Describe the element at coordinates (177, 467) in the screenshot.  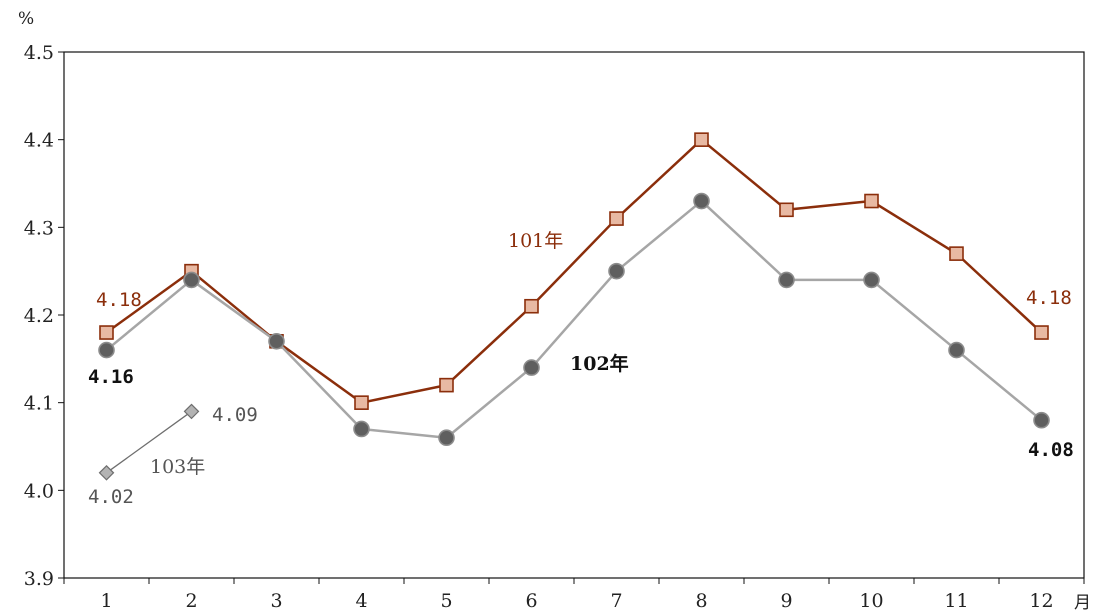
I see `series-103-name-label: 103年` at that location.